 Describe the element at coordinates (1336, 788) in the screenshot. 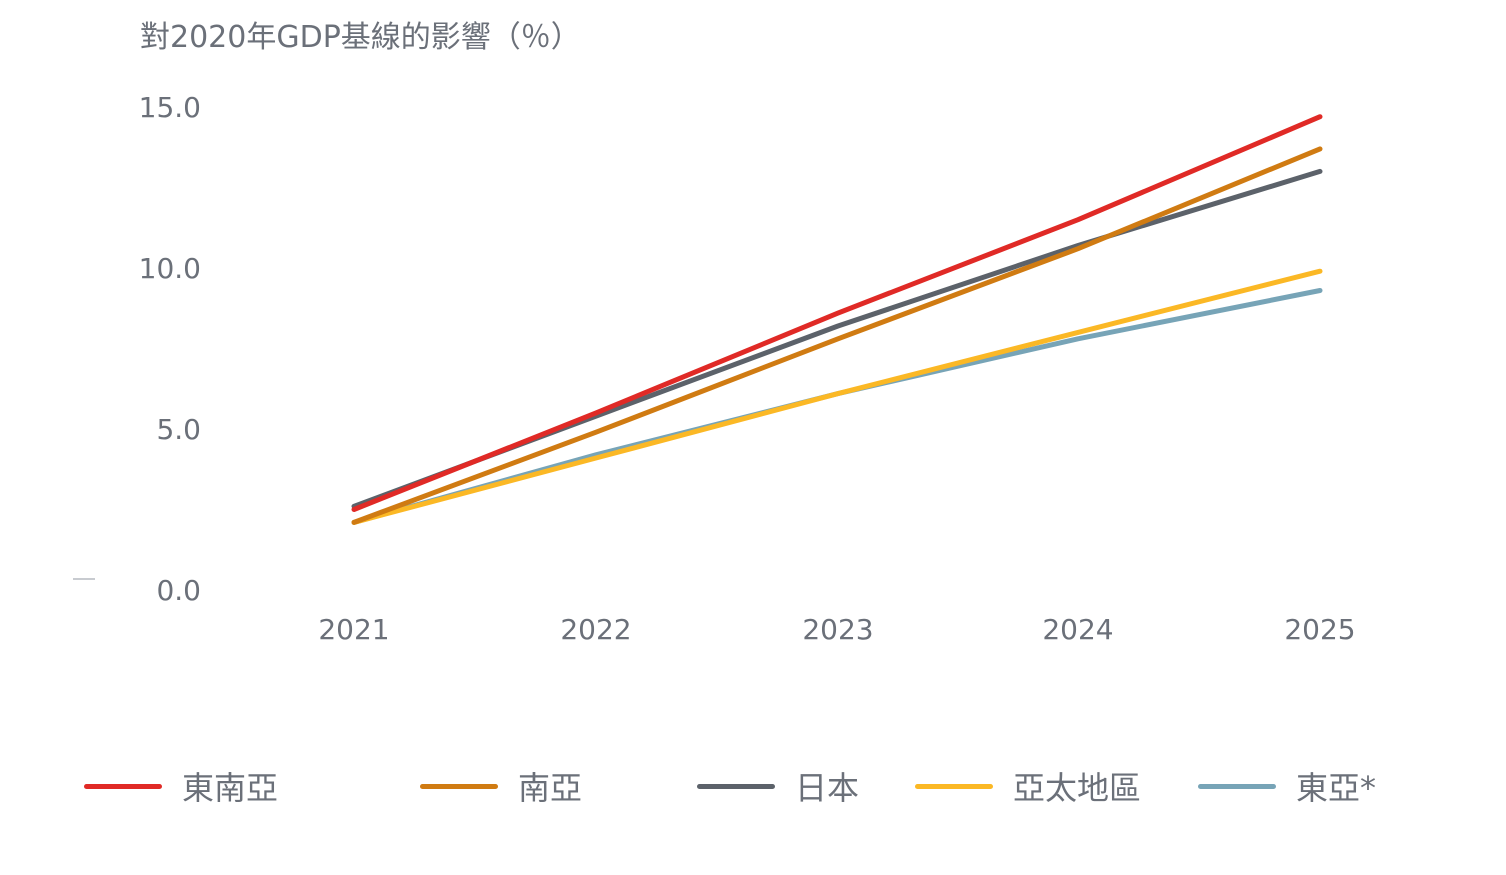

I see `legend-label: 東亞*` at that location.